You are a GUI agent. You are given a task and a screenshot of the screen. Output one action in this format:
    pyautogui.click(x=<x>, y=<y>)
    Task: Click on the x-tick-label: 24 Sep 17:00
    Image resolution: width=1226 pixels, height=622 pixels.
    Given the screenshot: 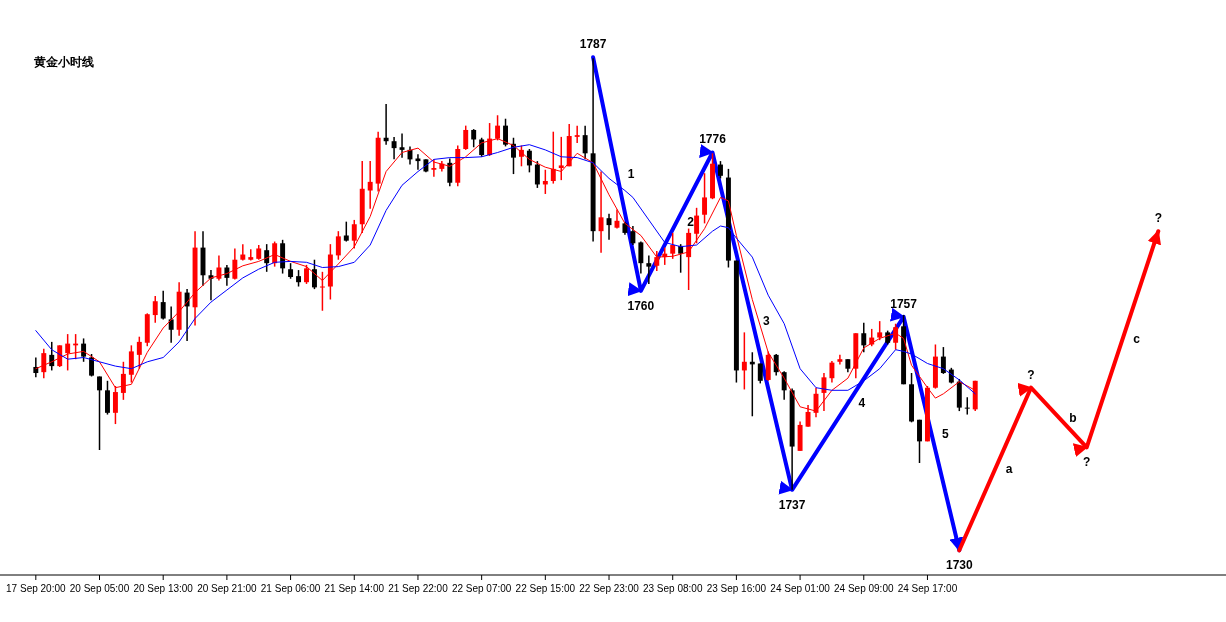 What is the action you would take?
    pyautogui.click(x=927, y=588)
    